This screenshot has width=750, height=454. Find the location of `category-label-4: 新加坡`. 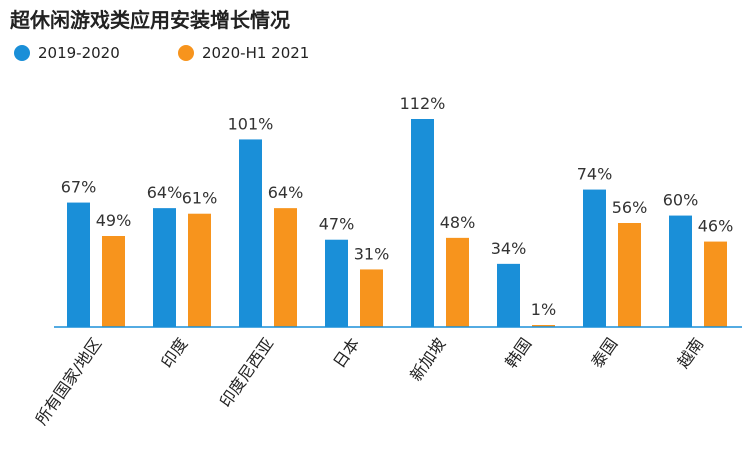

category-label-4: 新加坡 is located at coordinates (427, 359).